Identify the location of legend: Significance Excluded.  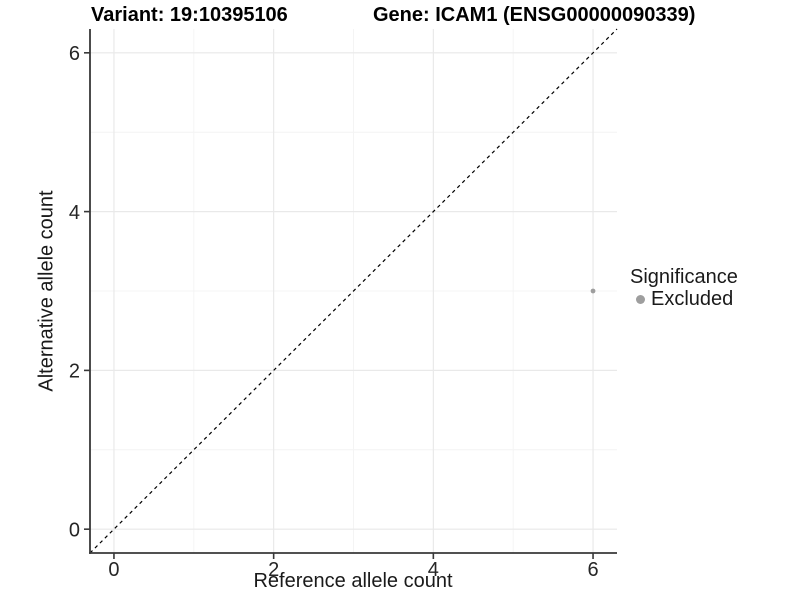
(684, 288).